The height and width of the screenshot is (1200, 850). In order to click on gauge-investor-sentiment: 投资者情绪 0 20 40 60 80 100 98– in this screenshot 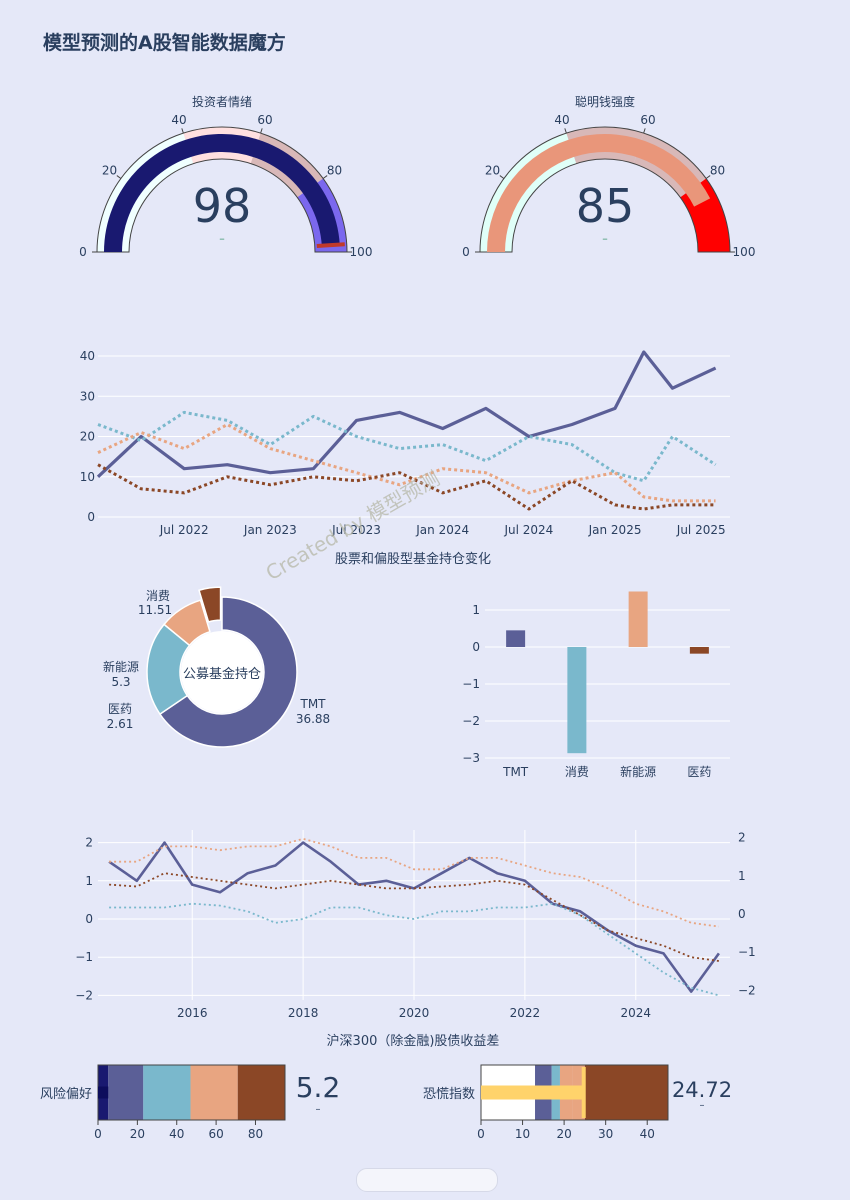, I will do `click(225, 176)`.